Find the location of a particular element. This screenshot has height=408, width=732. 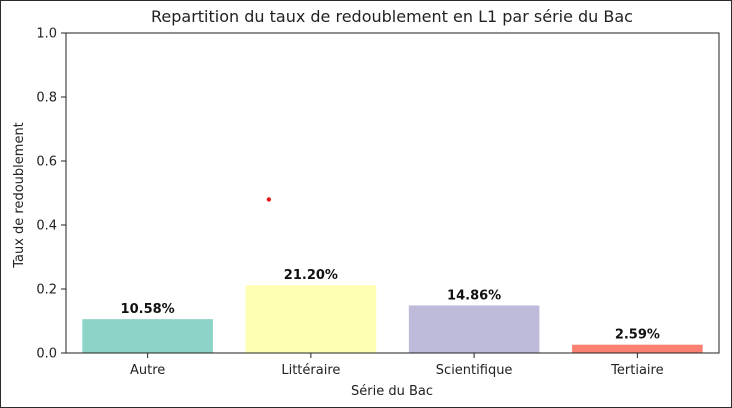

x-tick-label: Littéraire is located at coordinates (310, 370).